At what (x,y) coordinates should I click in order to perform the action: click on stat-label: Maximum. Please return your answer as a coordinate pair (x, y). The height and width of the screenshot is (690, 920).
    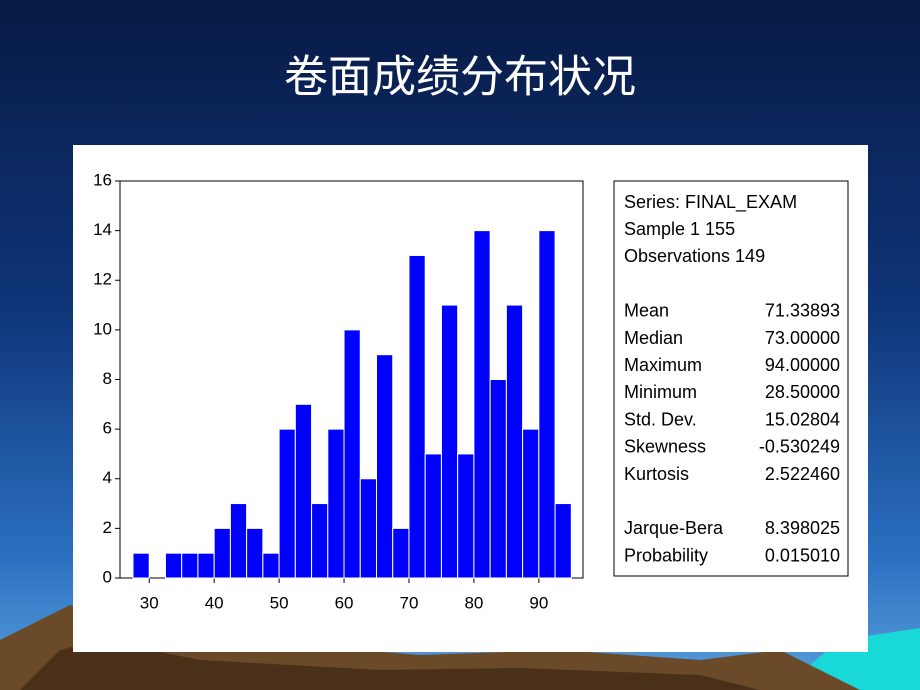
    Looking at the image, I should click on (663, 365).